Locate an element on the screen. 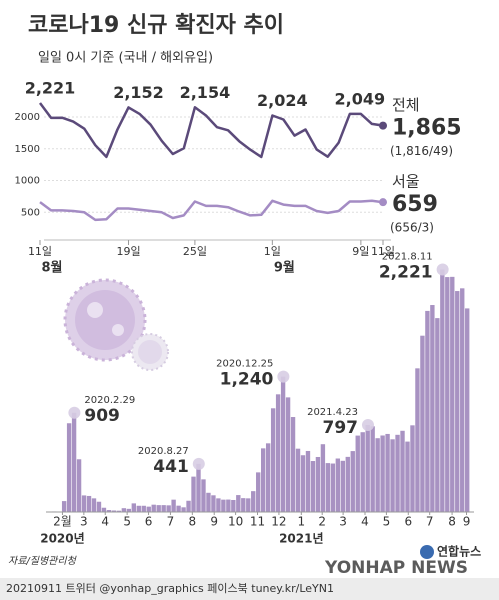 The image size is (499, 600). end-value-label: 659 is located at coordinates (415, 204).